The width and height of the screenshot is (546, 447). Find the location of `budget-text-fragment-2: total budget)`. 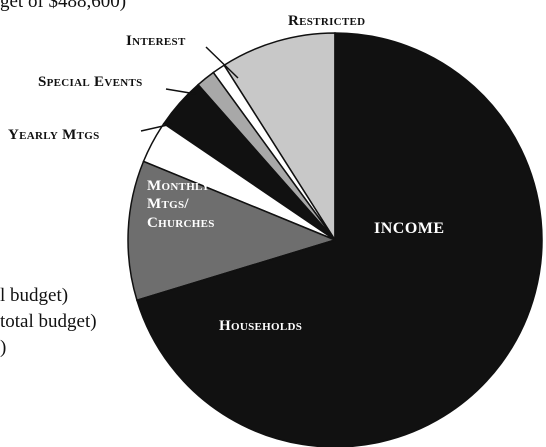

budget-text-fragment-2: total budget) is located at coordinates (48, 321).